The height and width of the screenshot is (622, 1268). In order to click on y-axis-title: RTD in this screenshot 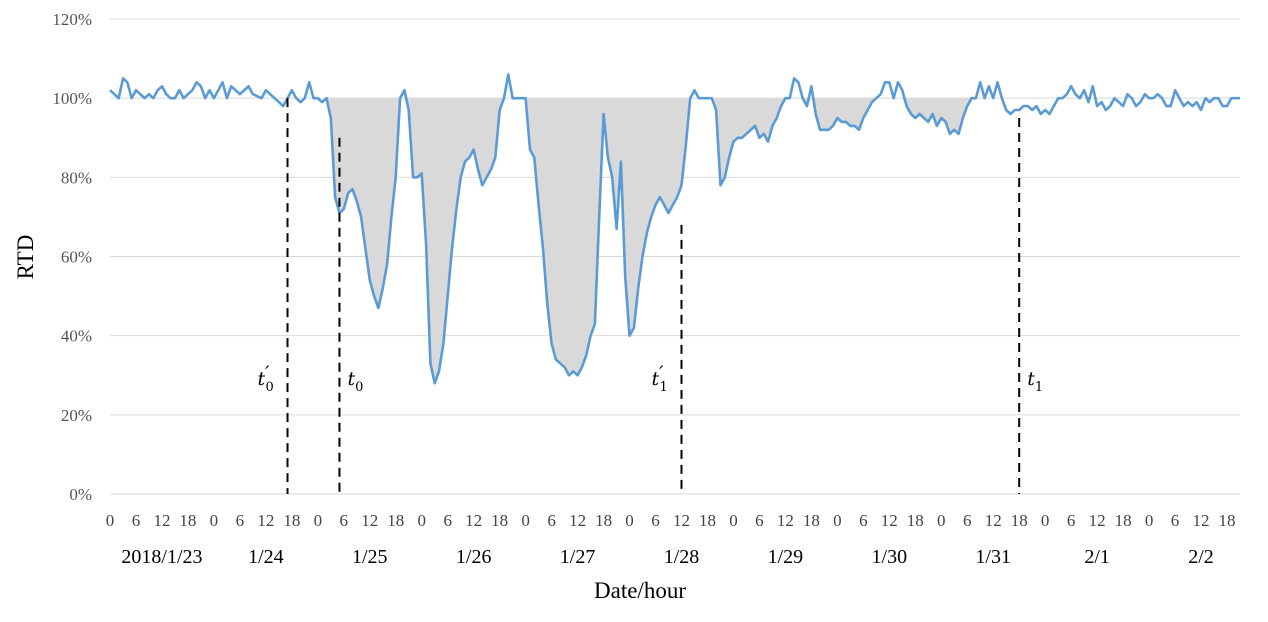, I will do `click(25, 257)`.